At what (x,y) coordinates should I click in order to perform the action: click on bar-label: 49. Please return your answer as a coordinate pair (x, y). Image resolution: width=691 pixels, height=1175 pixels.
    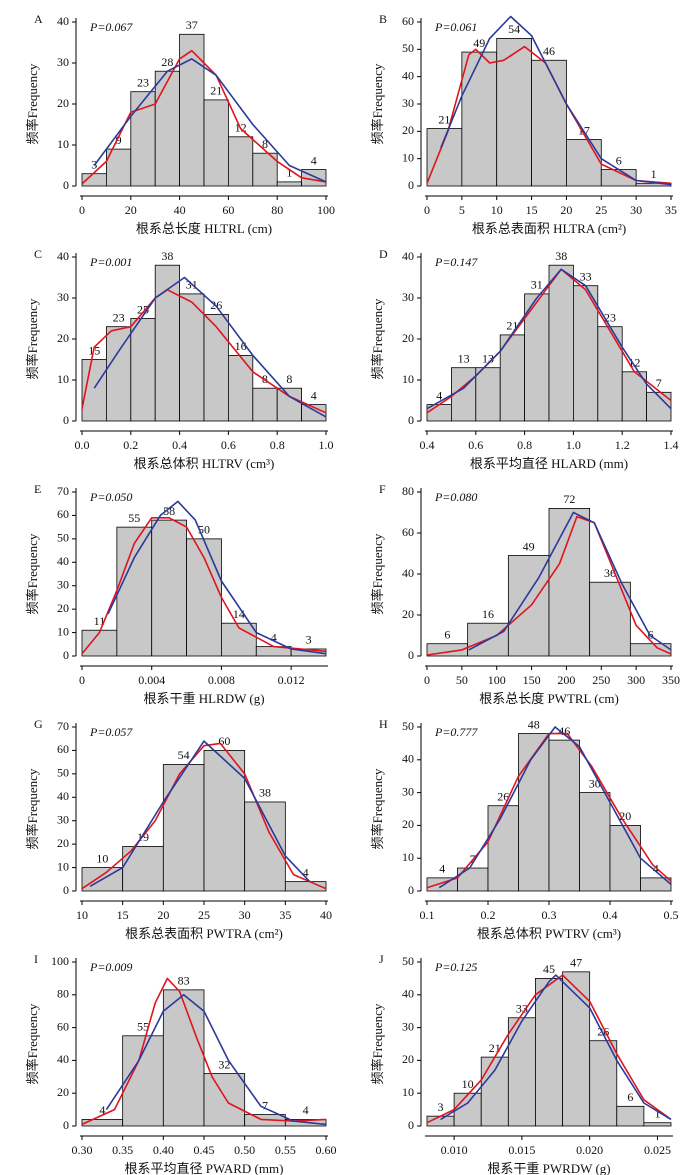
    Looking at the image, I should click on (529, 546).